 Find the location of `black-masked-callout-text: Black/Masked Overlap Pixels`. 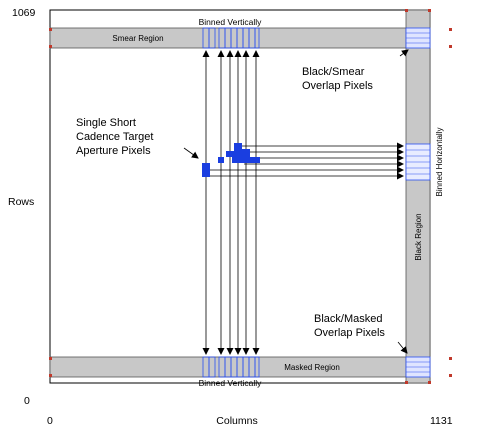

black-masked-callout-text: Black/Masked Overlap Pixels is located at coordinates (349, 326).